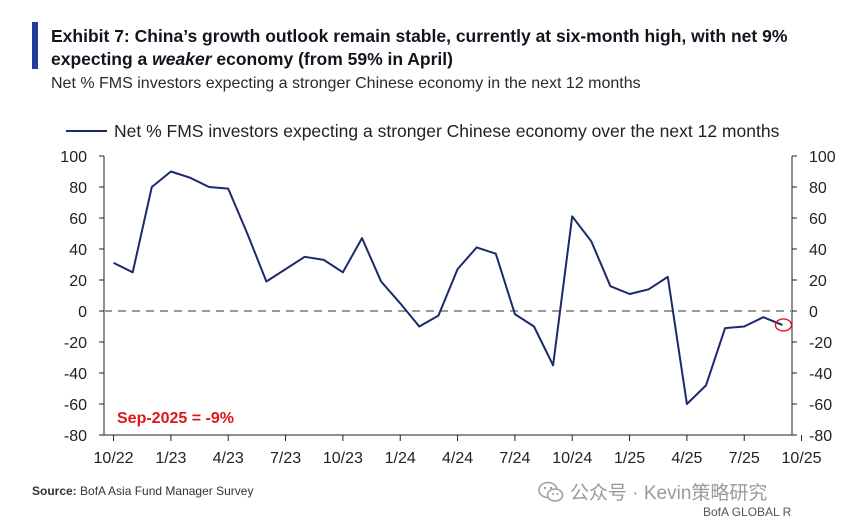 The width and height of the screenshot is (865, 526). Describe the element at coordinates (686, 458) in the screenshot. I see `x-tick-label: 4/25` at that location.